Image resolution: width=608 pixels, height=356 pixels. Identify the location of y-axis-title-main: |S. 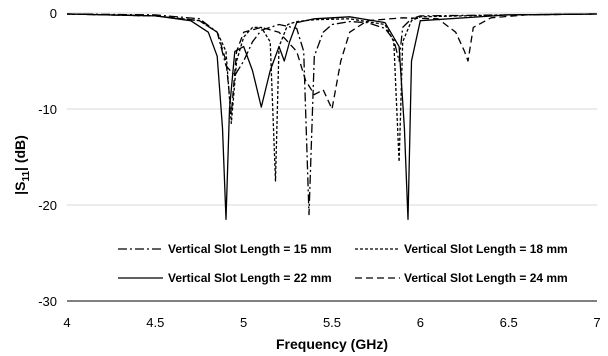
(20, 188).